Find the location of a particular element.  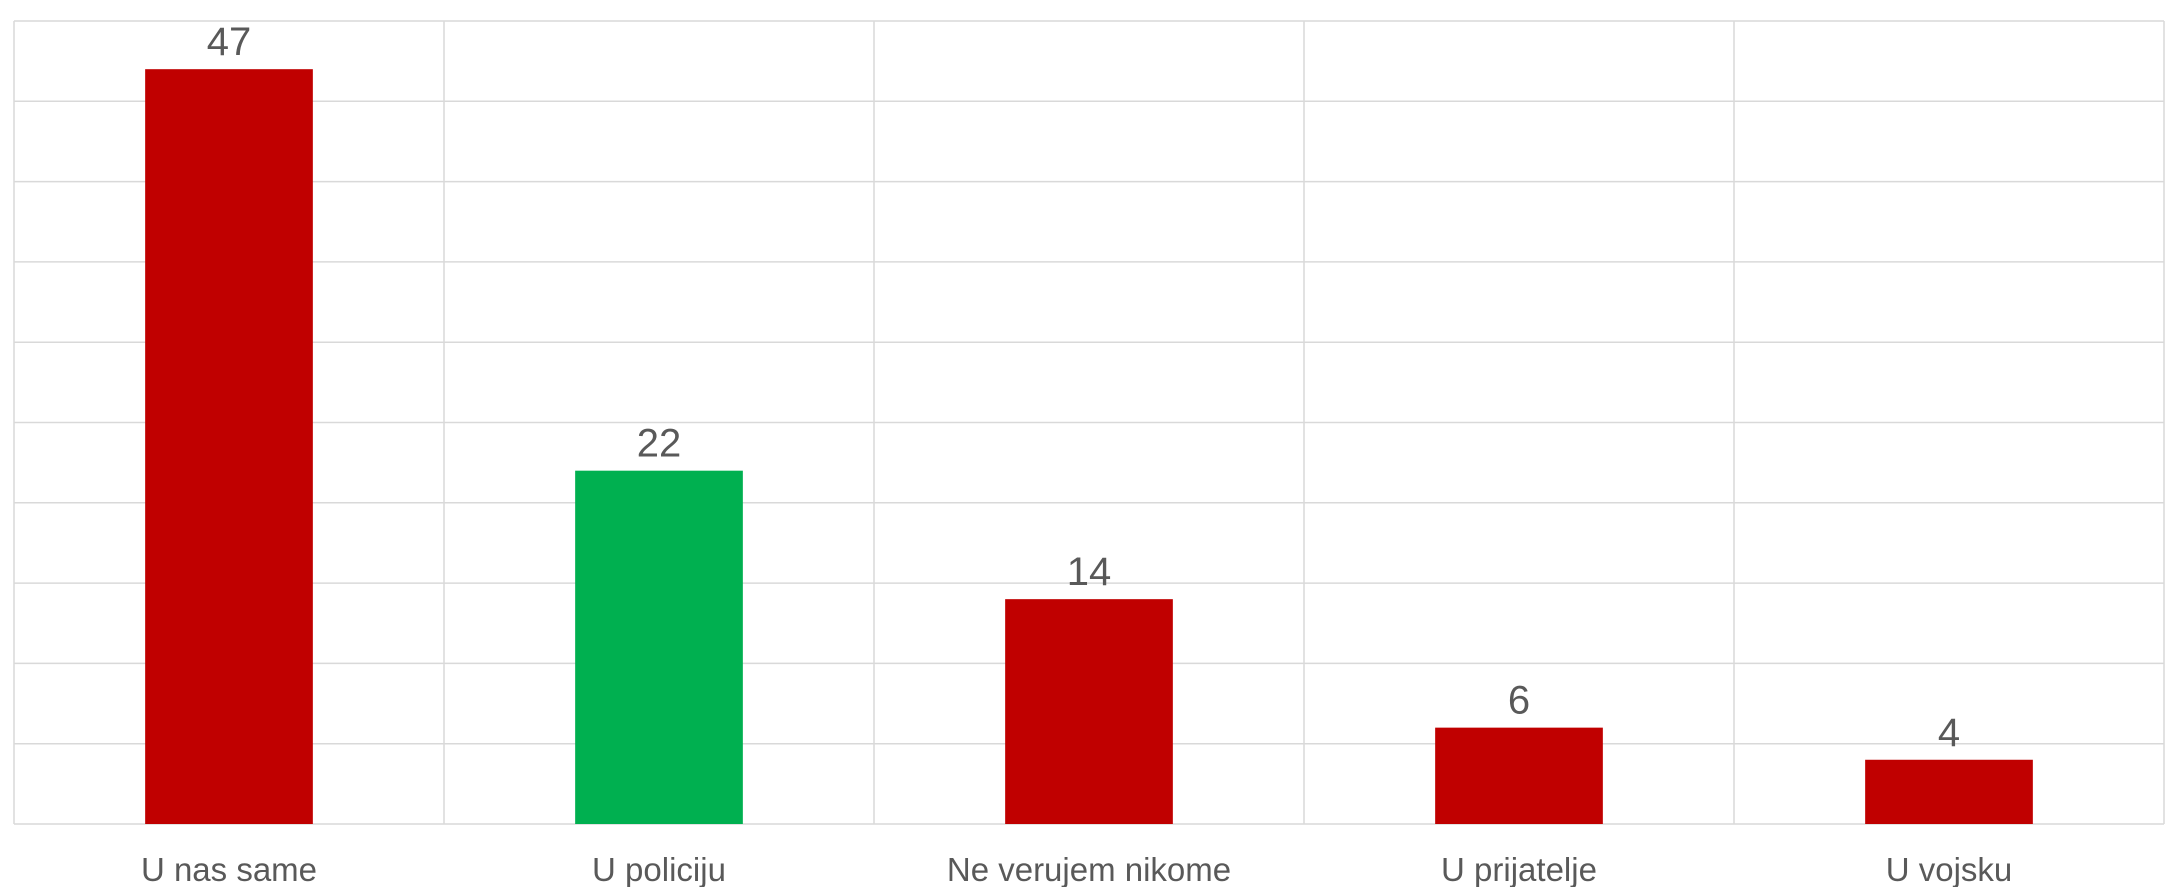

data-label: 14 is located at coordinates (1089, 572).